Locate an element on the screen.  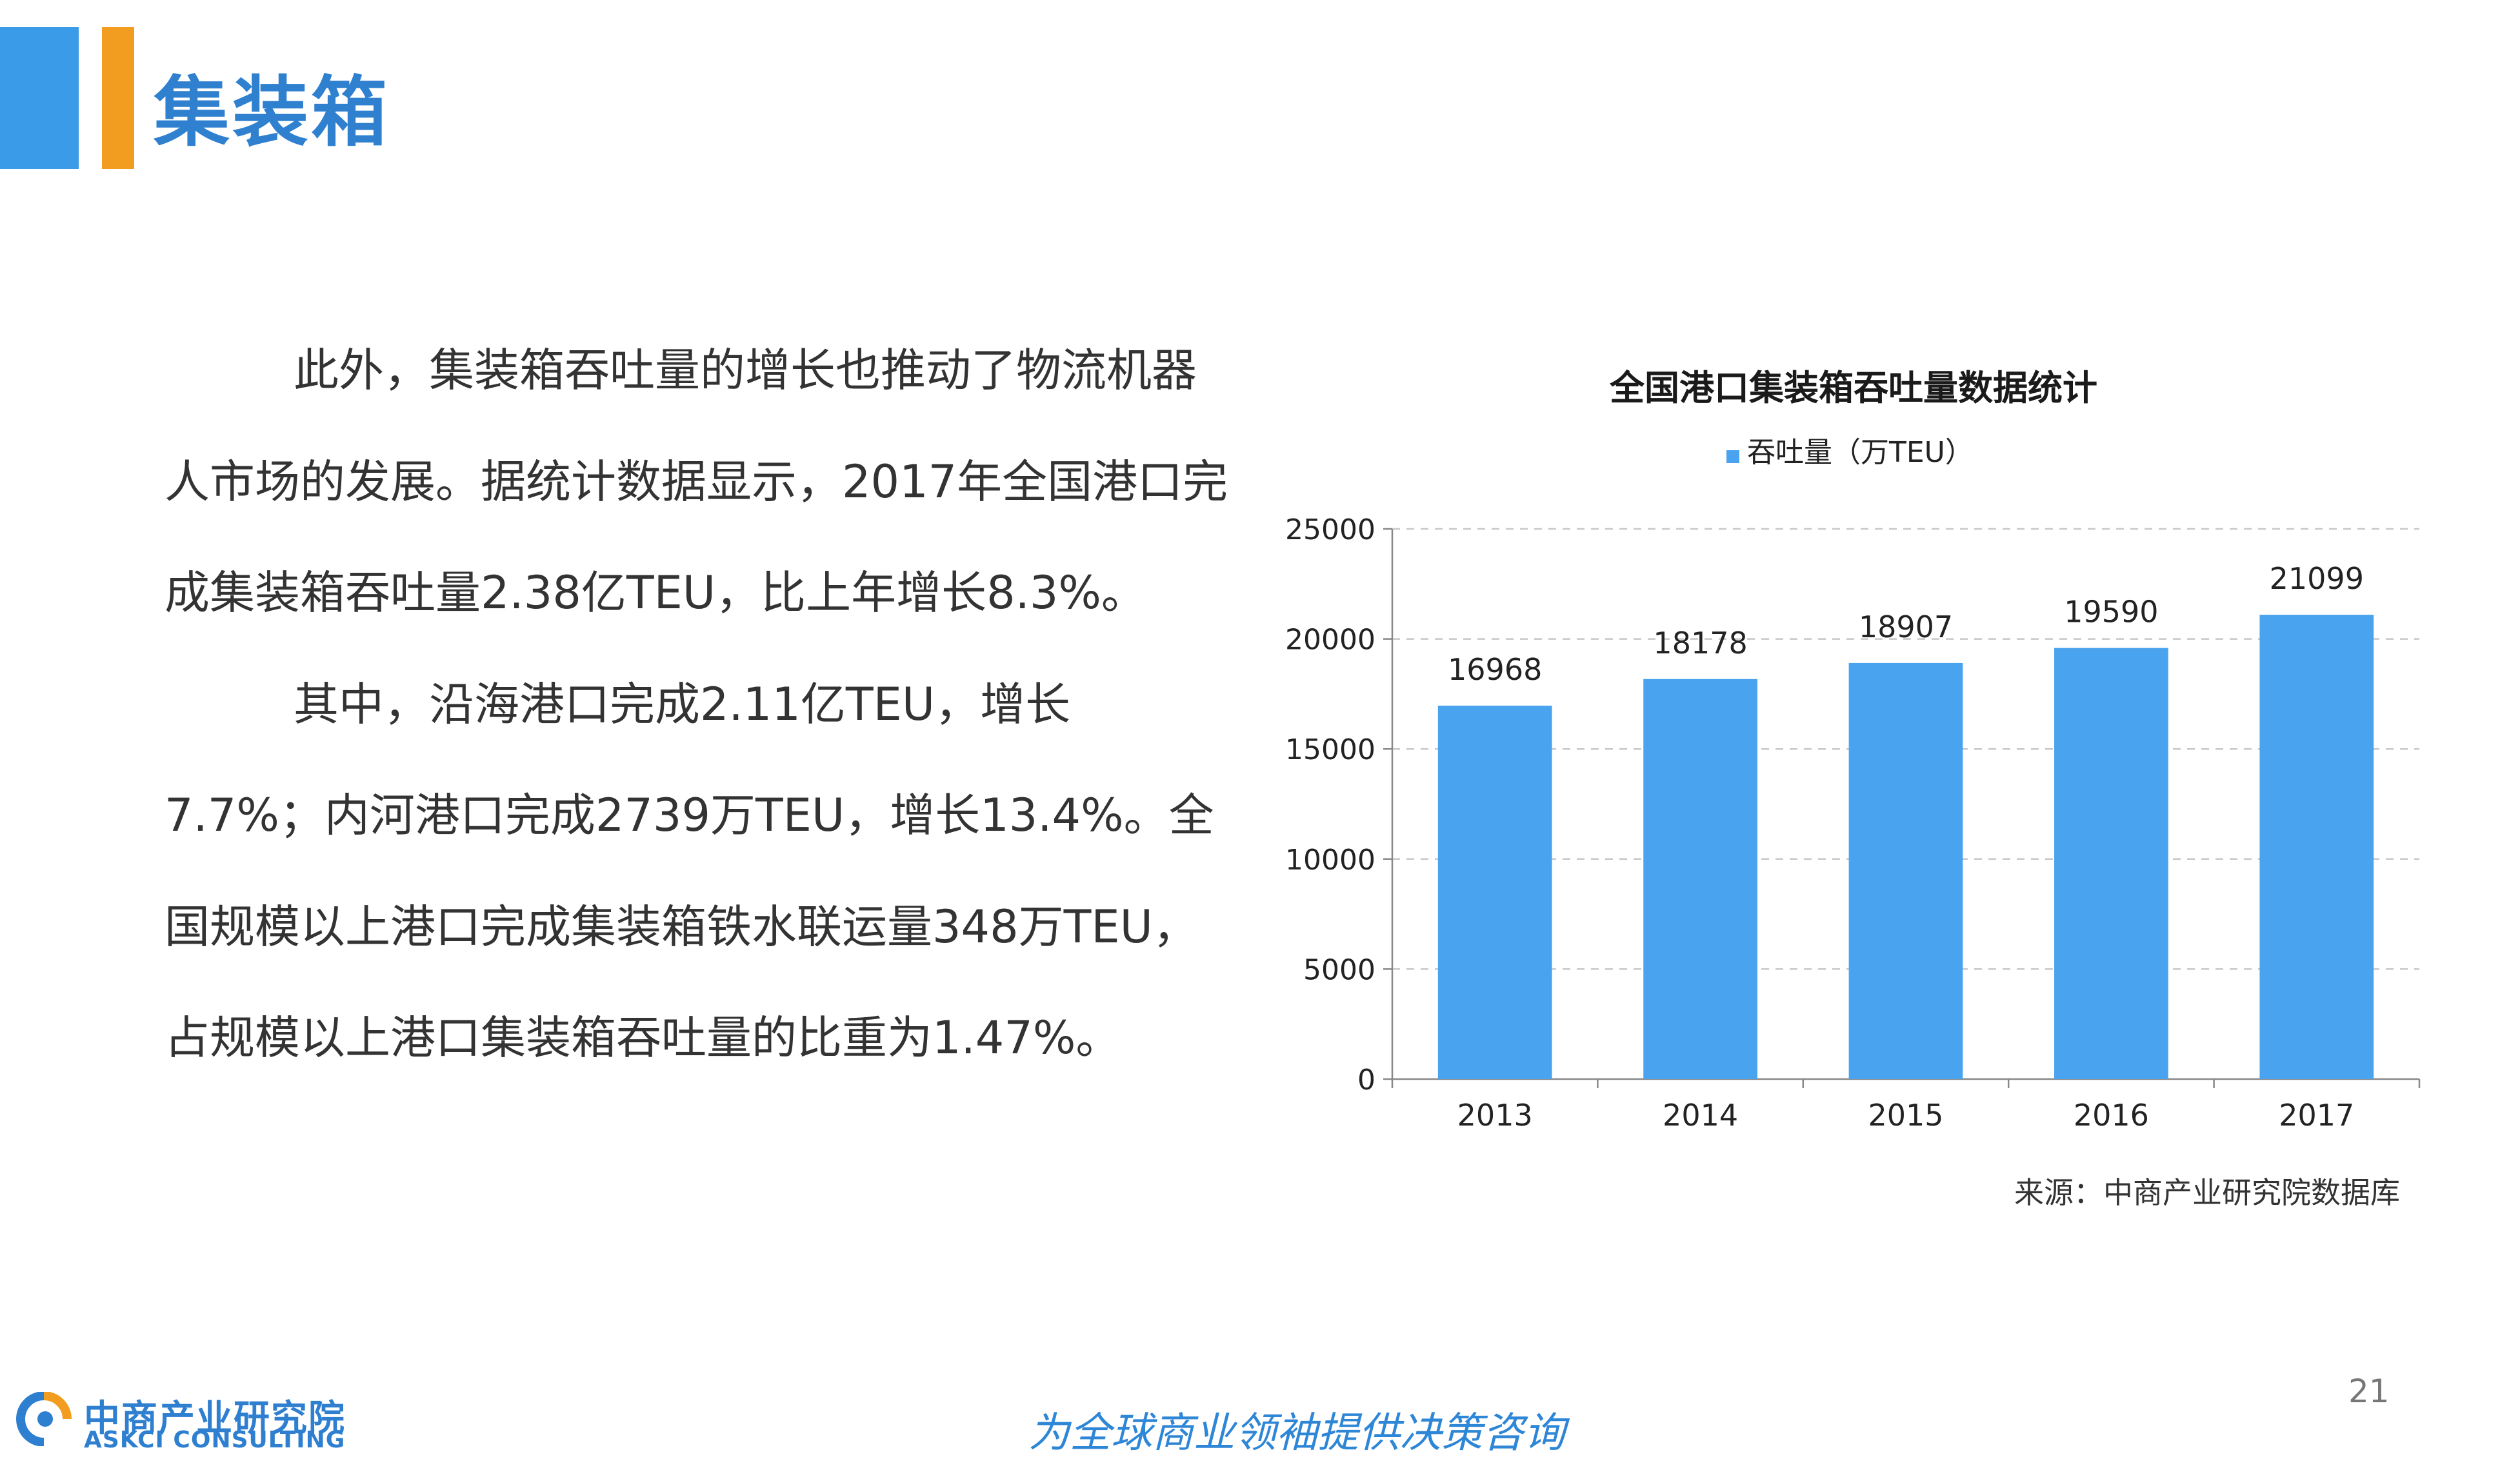
x-tick-label-2015: 2015 is located at coordinates (1905, 1115).